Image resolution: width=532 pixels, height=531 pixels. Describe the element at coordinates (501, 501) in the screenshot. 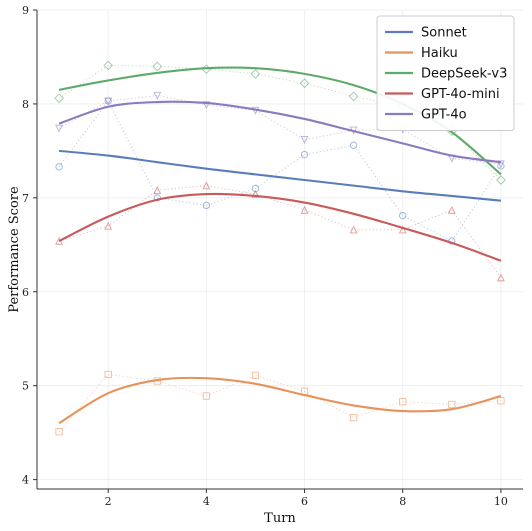

I see `x-tick-label: 10` at that location.